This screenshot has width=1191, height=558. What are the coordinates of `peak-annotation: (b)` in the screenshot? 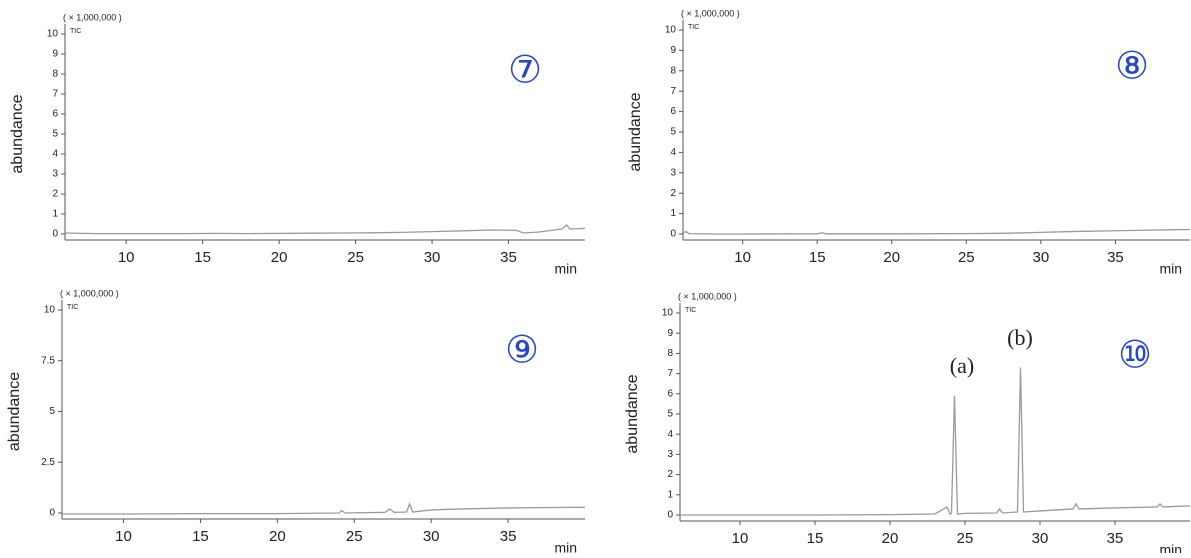 It's located at (1020, 337).